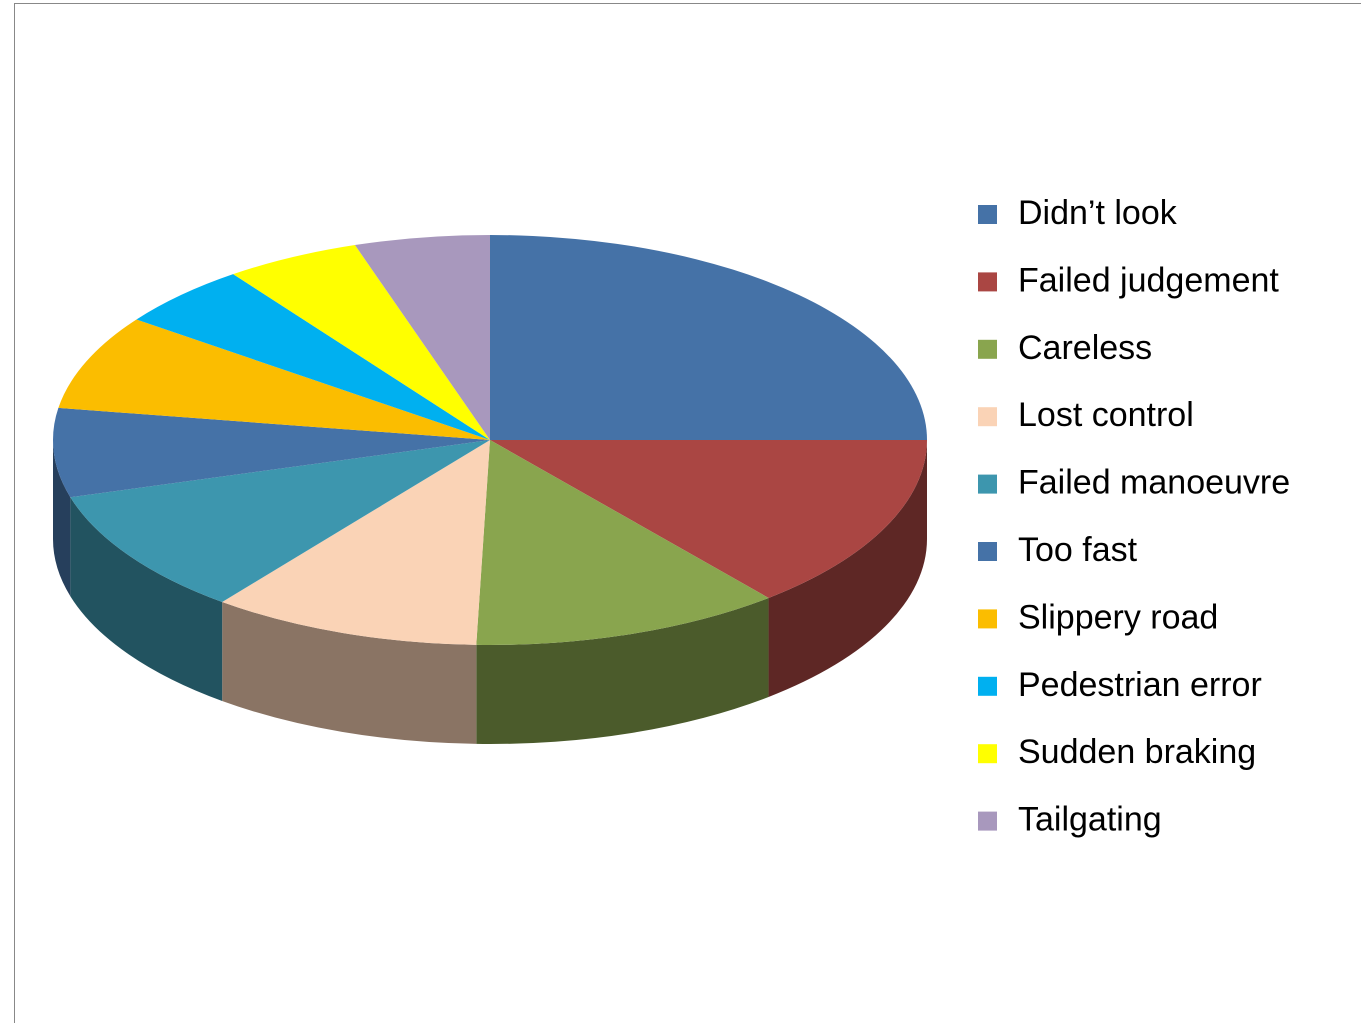  What do you see at coordinates (1154, 483) in the screenshot?
I see `legend-label: Failed manoeuvre` at bounding box center [1154, 483].